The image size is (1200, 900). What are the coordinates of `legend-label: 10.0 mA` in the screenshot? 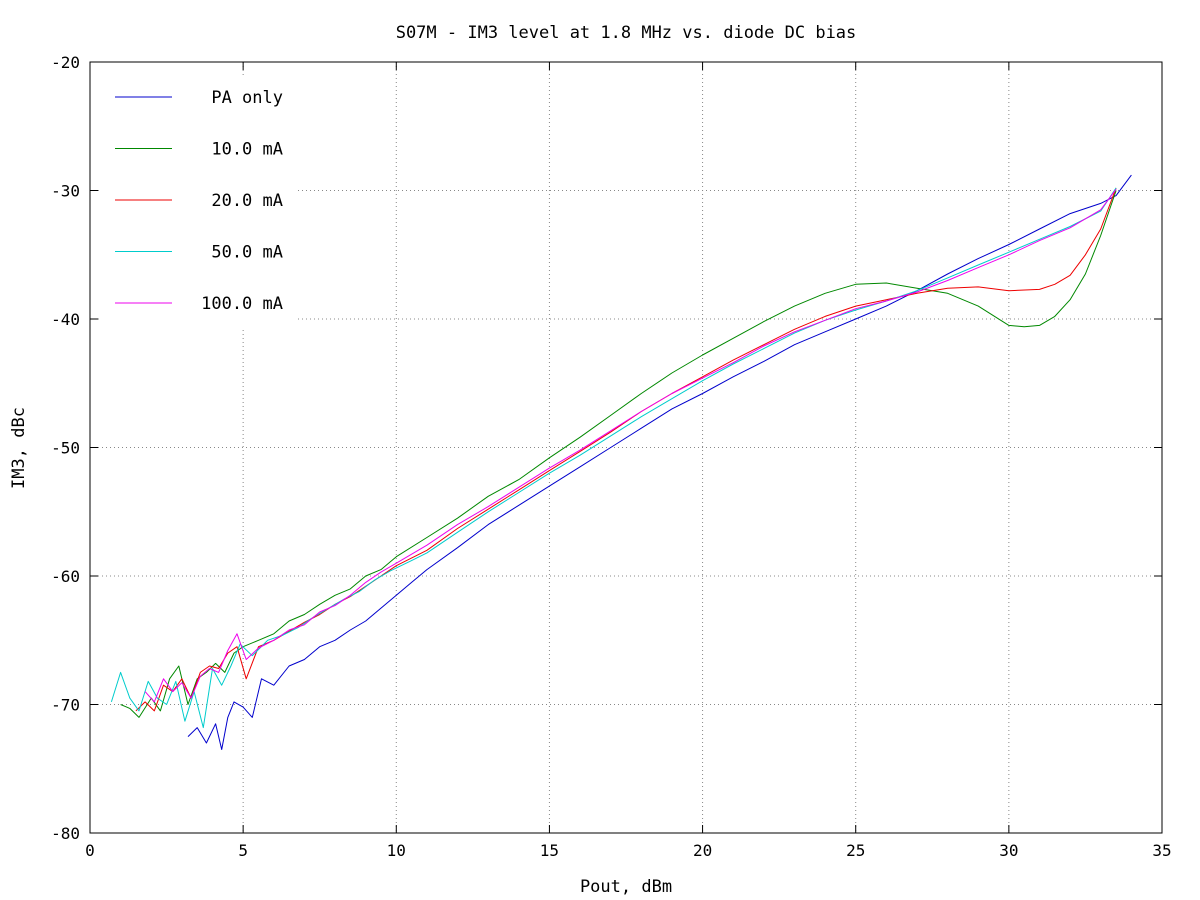 It's located at (247, 150).